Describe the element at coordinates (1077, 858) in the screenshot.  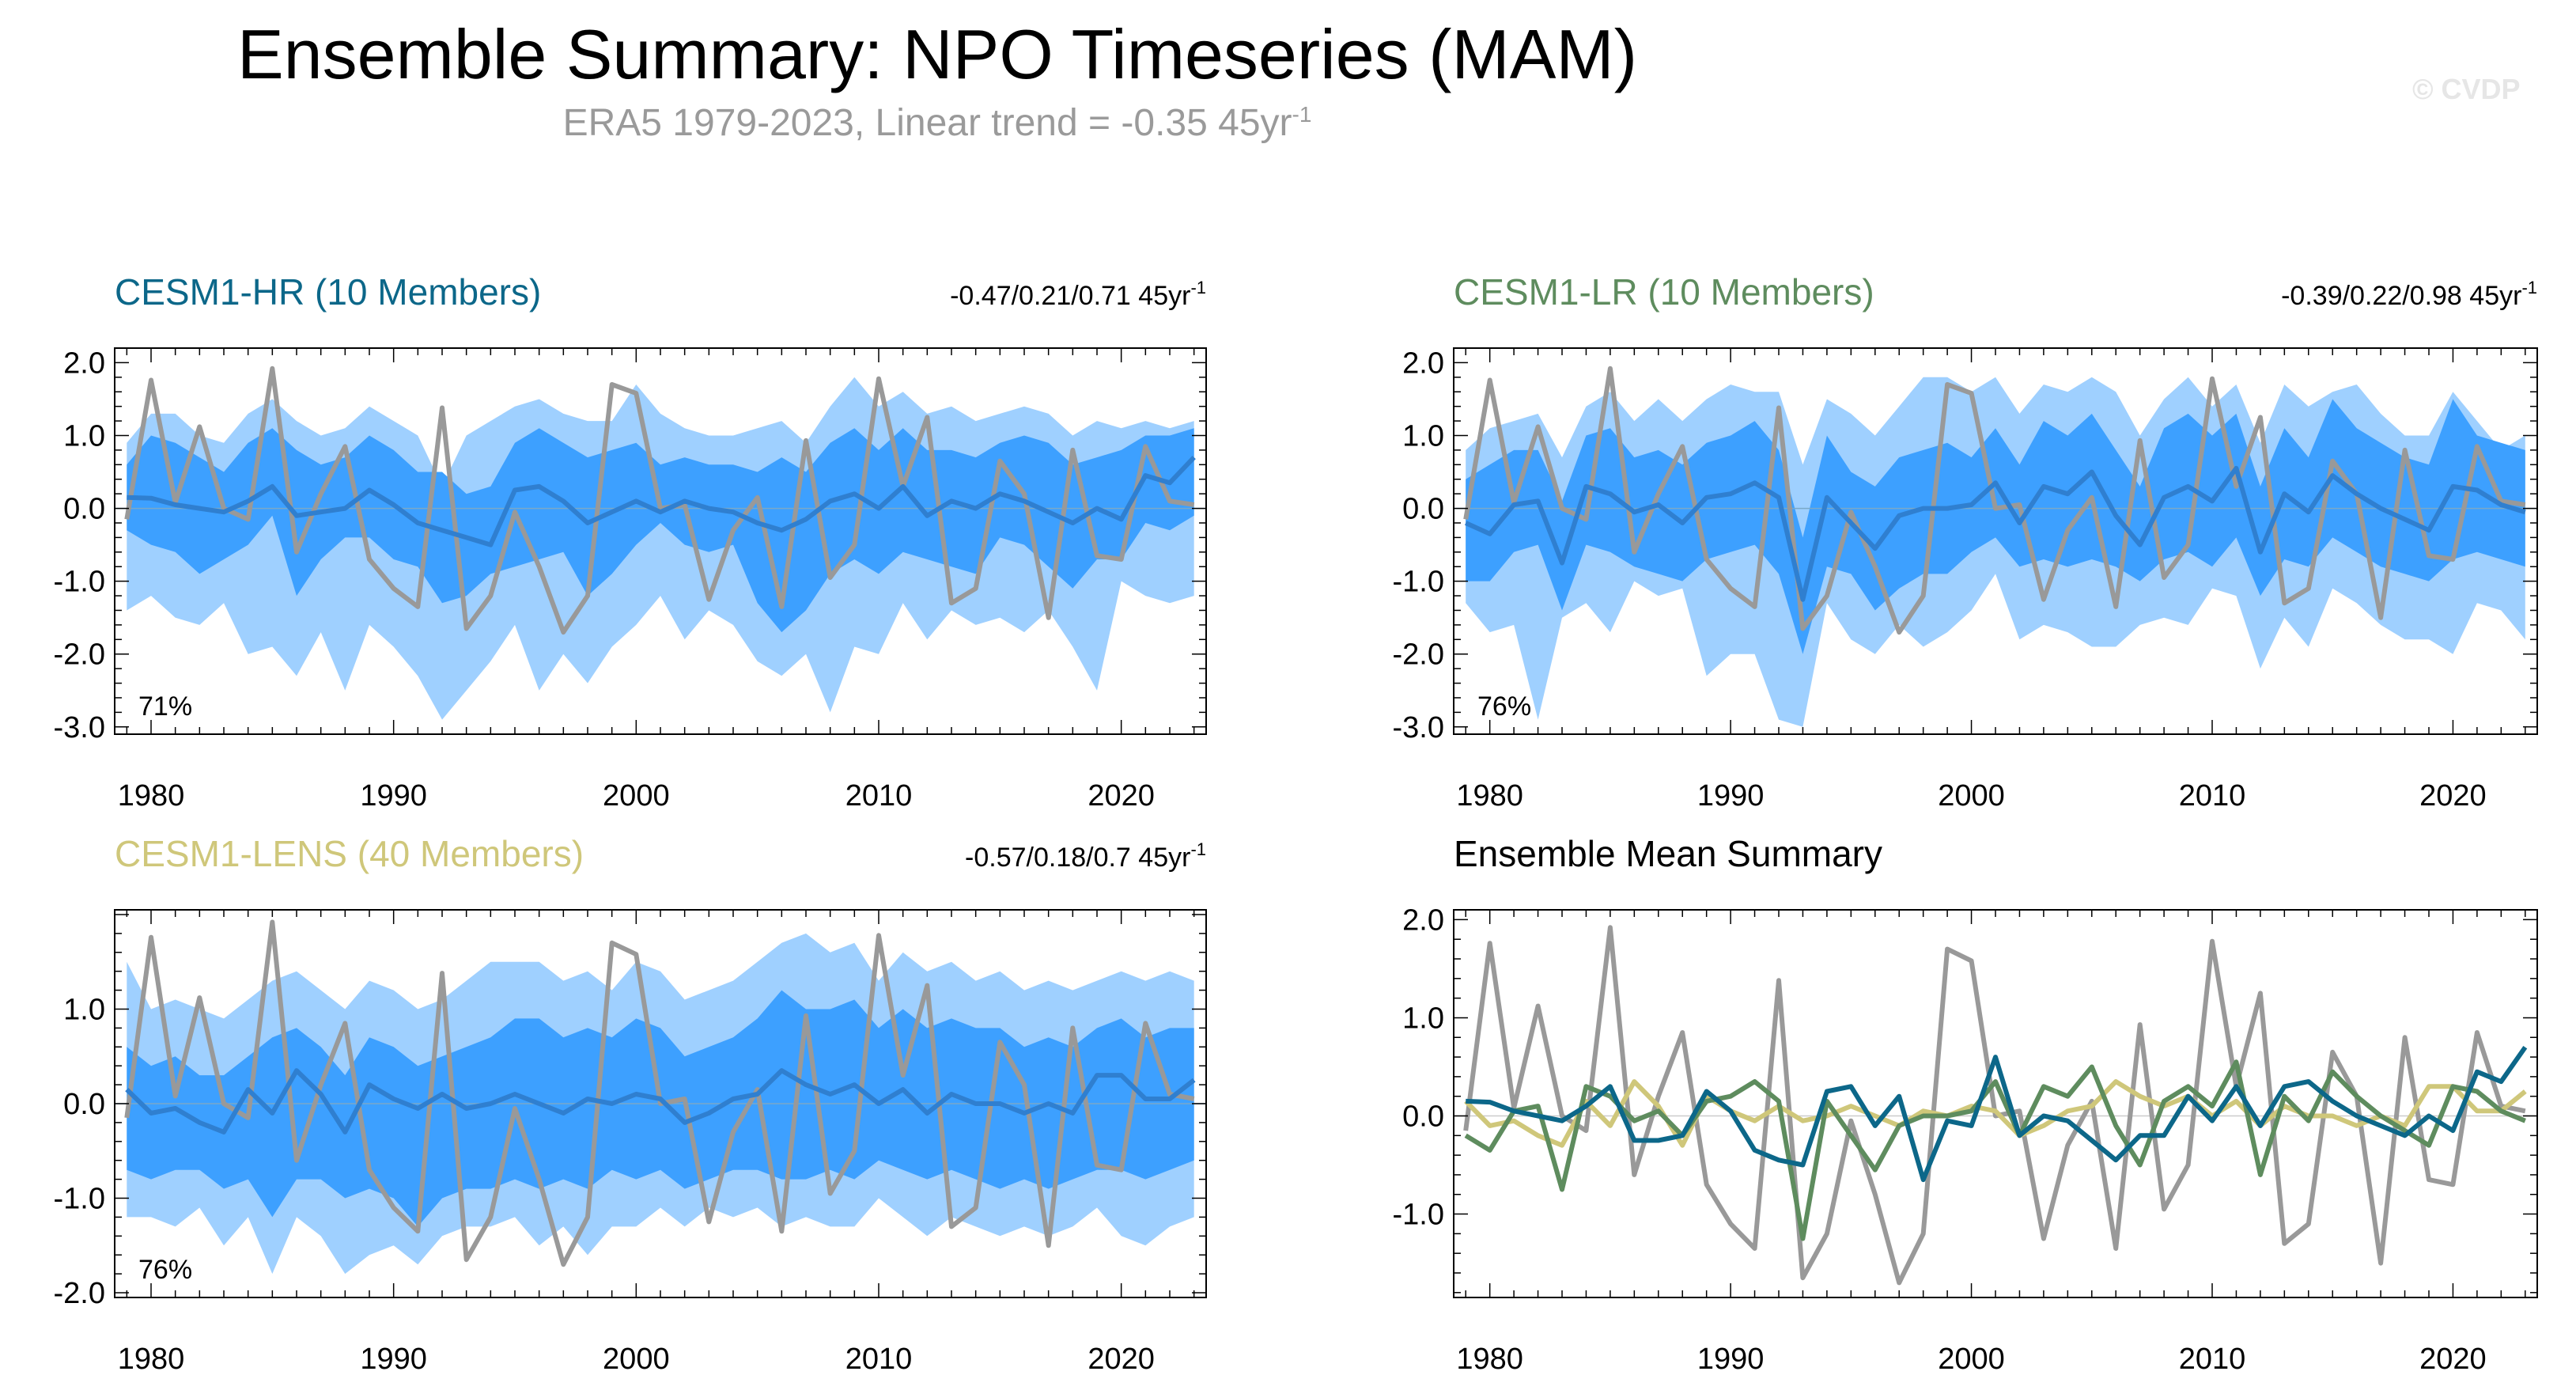
I see `trend-values: -0.57/0.18/0.7 45yr` at that location.